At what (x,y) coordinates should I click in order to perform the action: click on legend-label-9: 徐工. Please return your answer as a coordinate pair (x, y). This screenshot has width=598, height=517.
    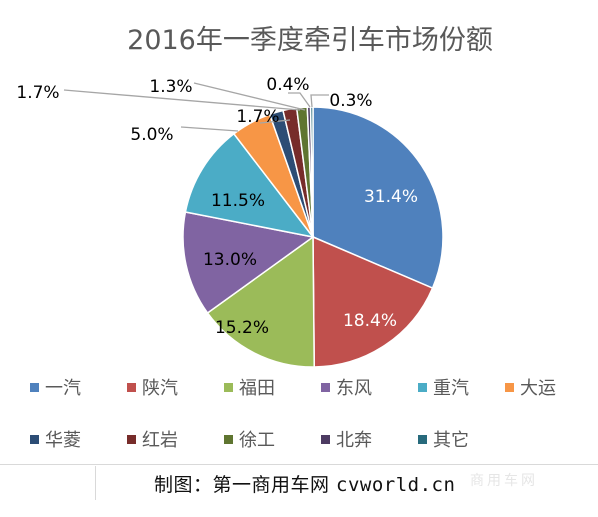
    Looking at the image, I should click on (257, 440).